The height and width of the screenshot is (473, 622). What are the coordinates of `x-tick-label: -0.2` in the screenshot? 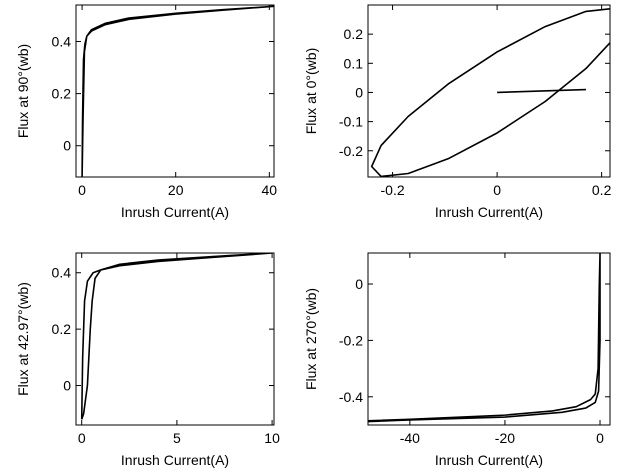 It's located at (393, 190).